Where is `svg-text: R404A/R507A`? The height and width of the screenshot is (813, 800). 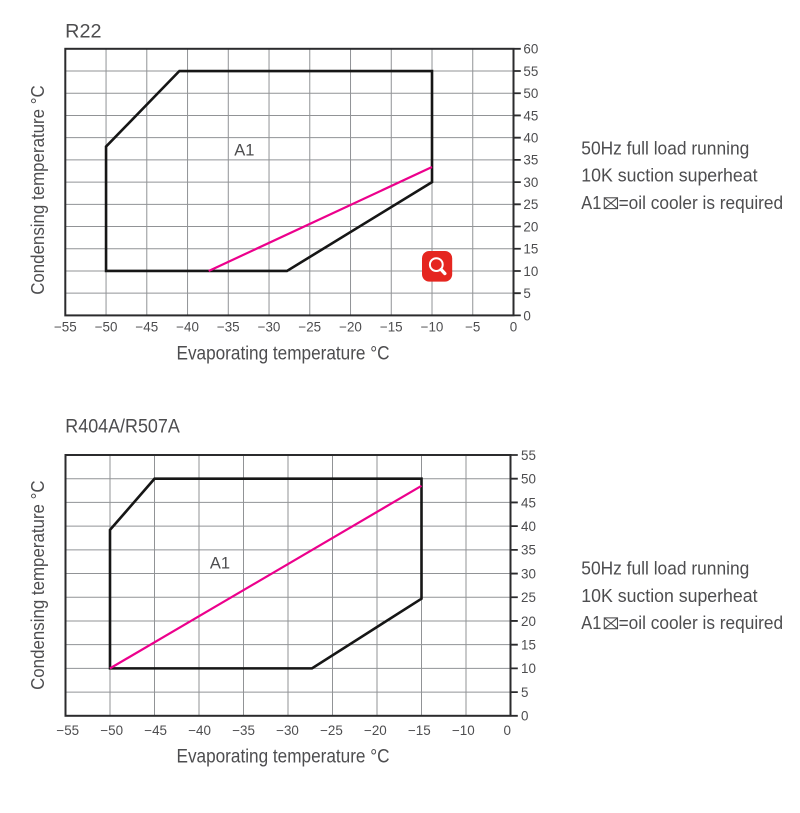 svg-text: R404A/R507A is located at coordinates (122, 427).